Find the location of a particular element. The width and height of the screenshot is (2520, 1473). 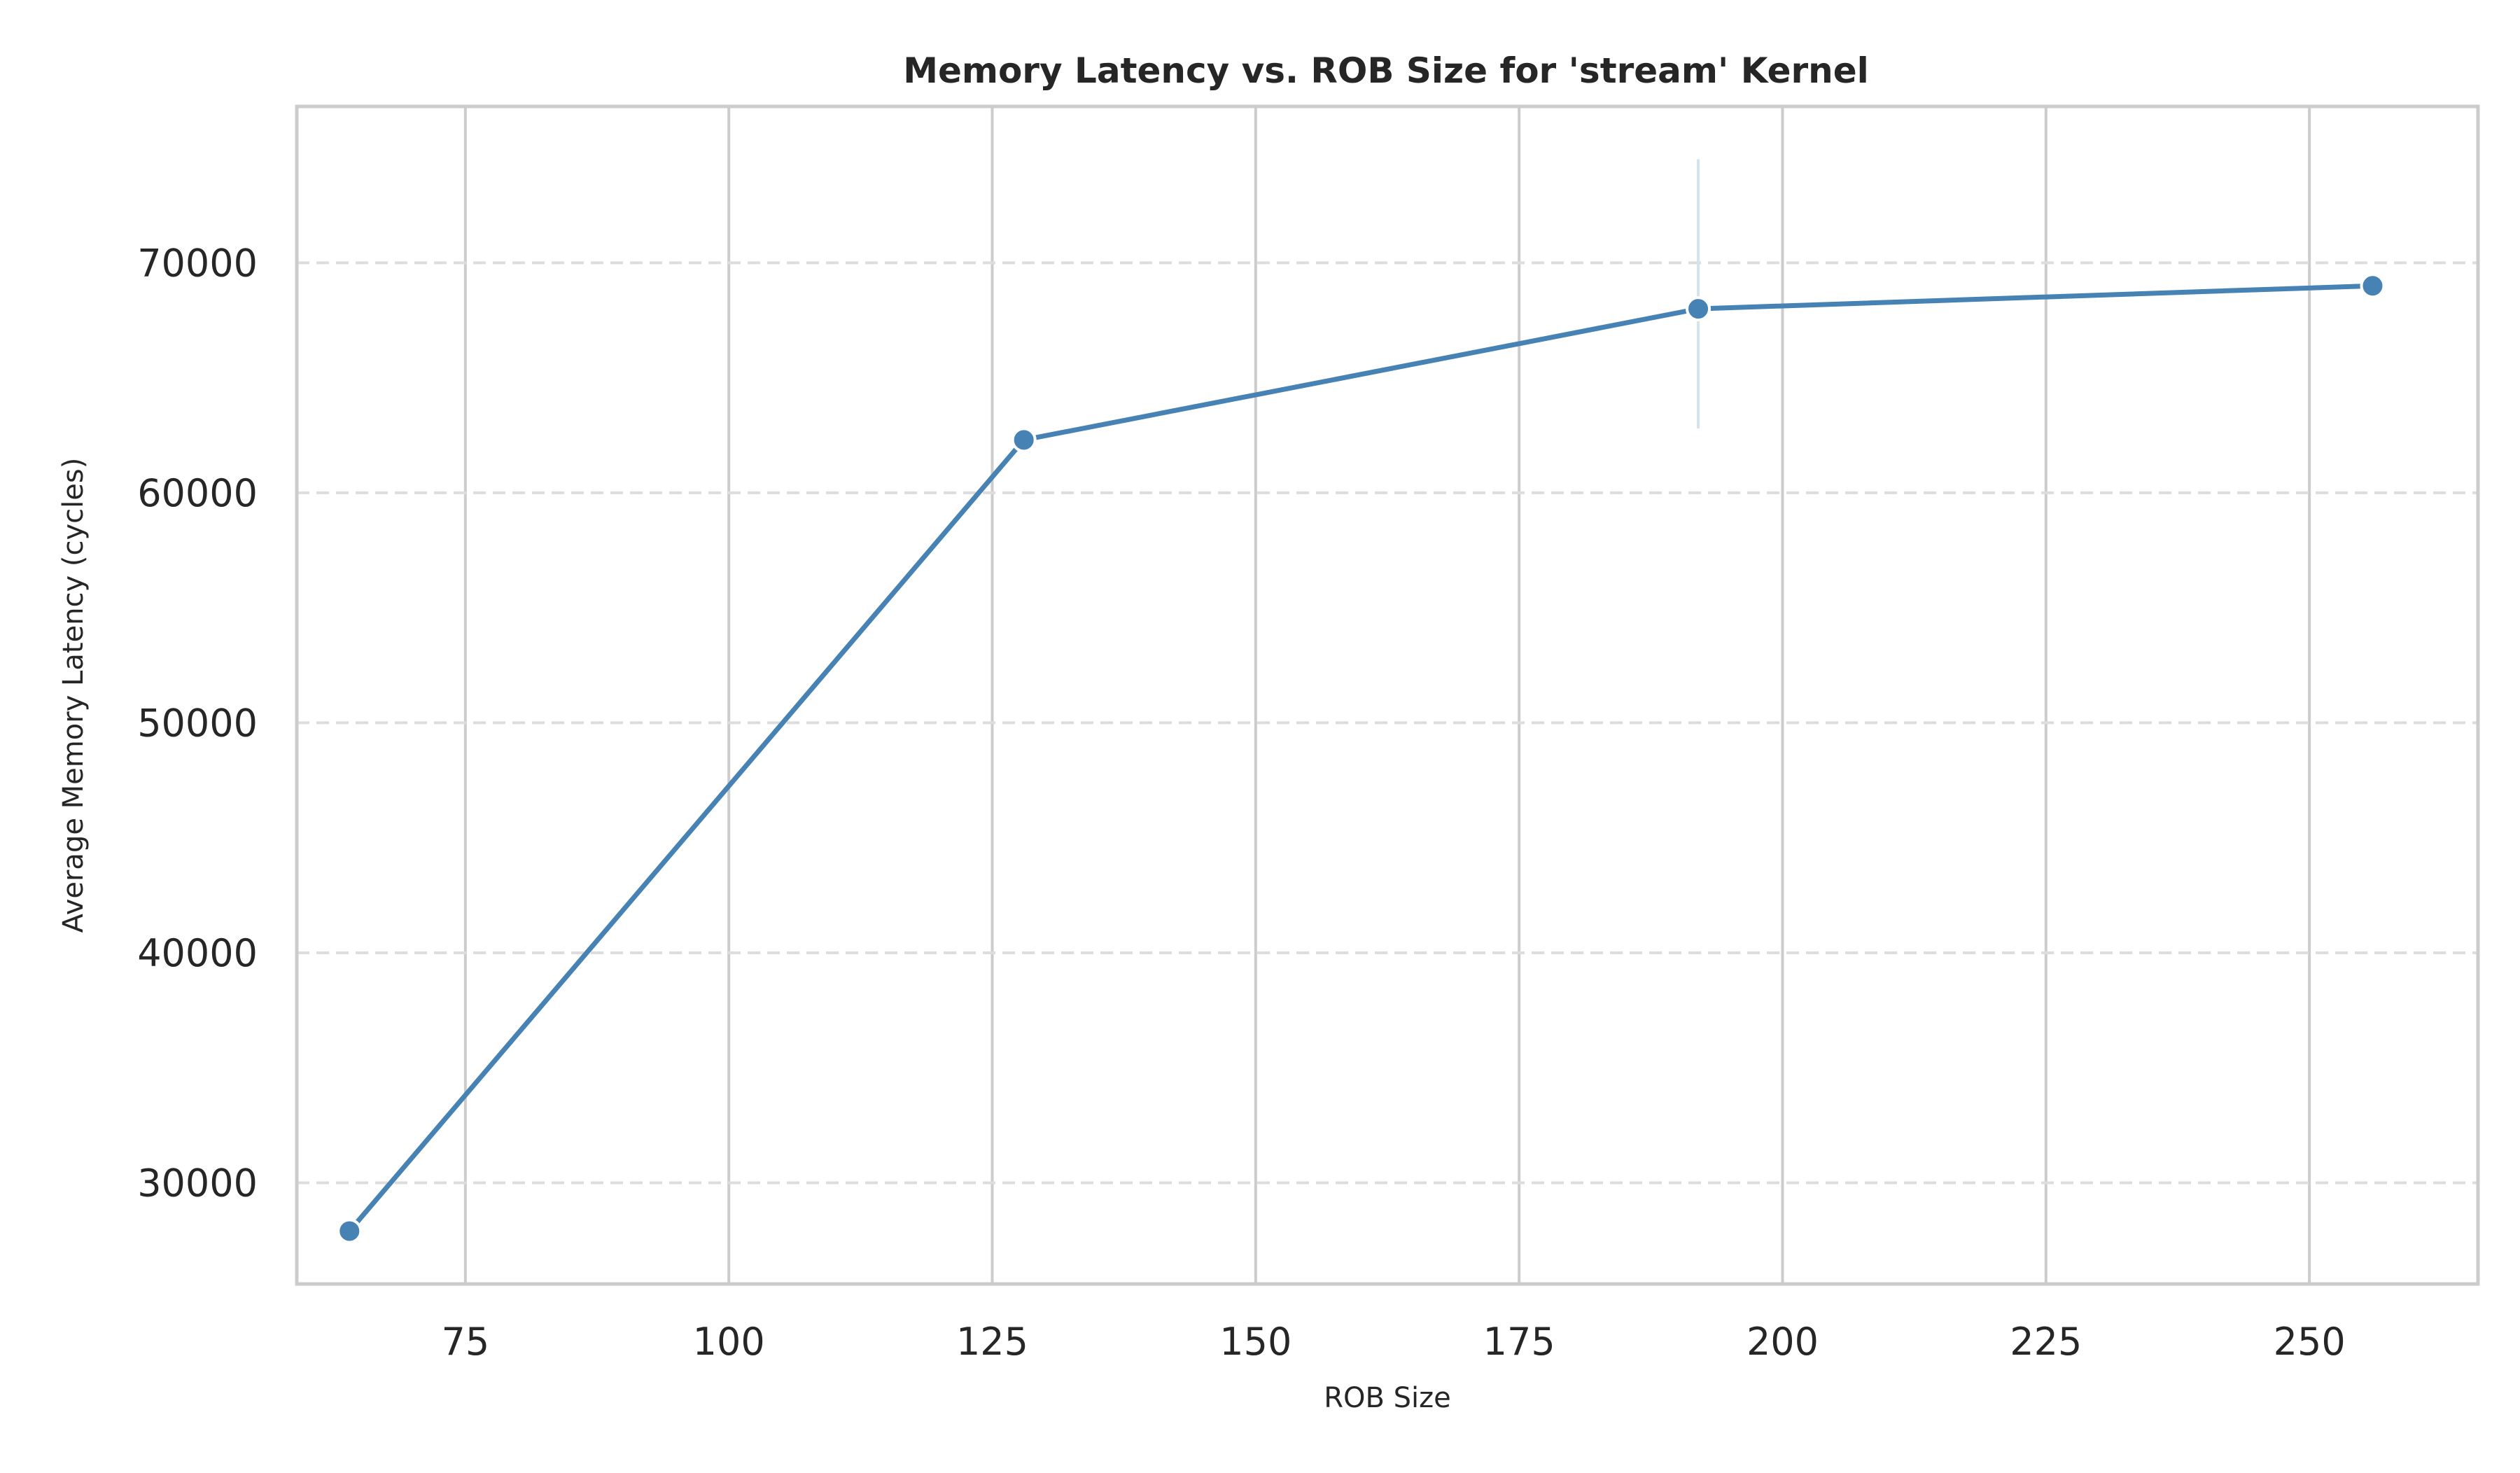

x-tick-label: 200 is located at coordinates (1782, 1342).